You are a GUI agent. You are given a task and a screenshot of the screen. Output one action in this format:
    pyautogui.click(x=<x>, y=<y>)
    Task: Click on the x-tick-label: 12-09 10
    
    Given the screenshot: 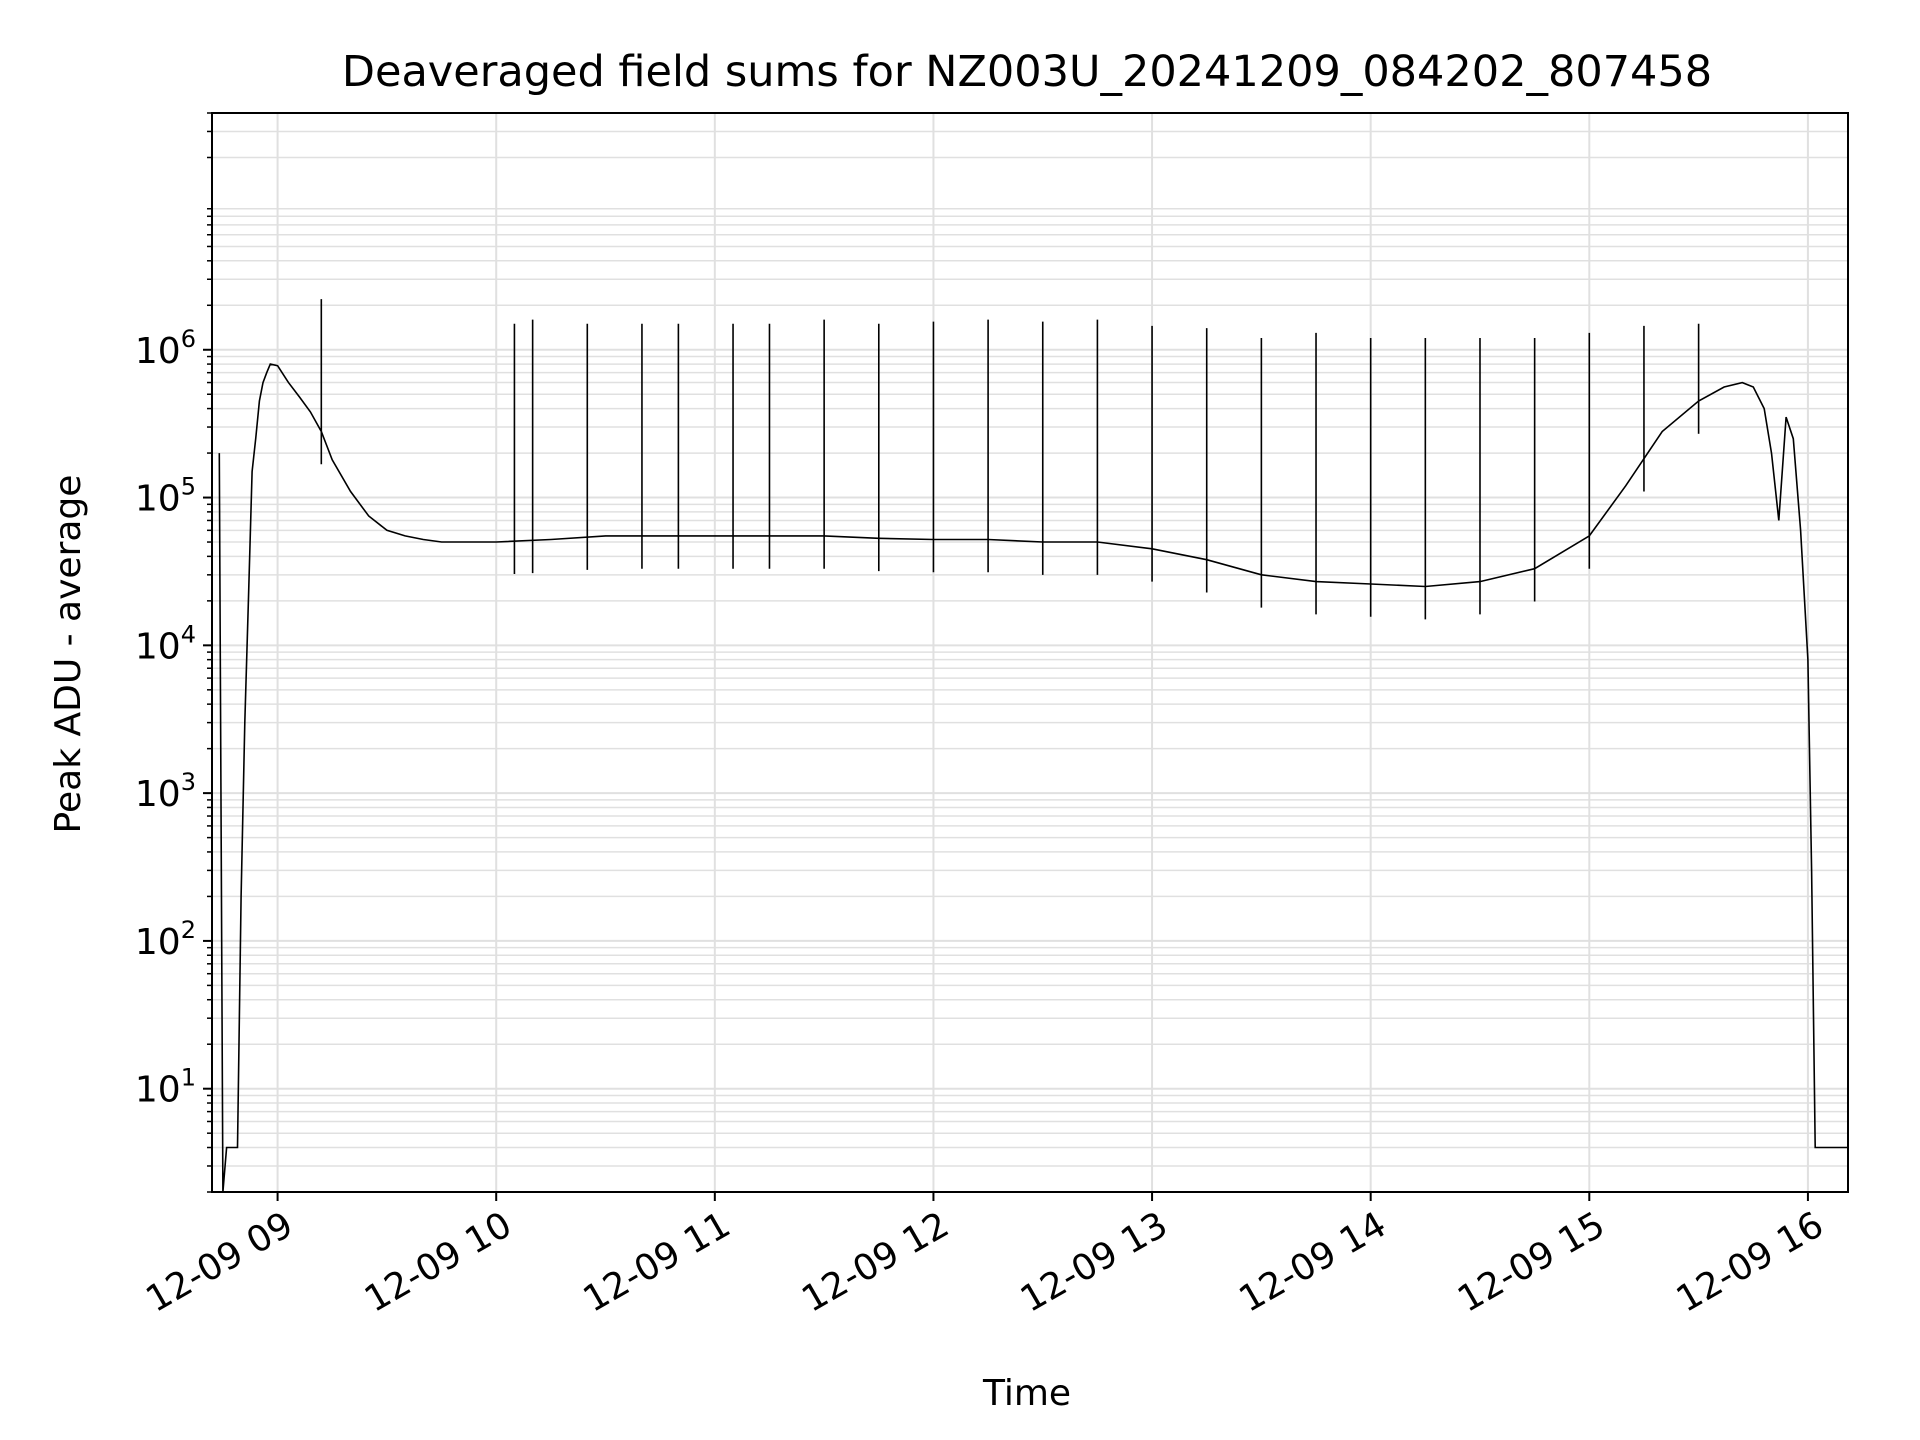 What is the action you would take?
    pyautogui.click(x=438, y=1262)
    